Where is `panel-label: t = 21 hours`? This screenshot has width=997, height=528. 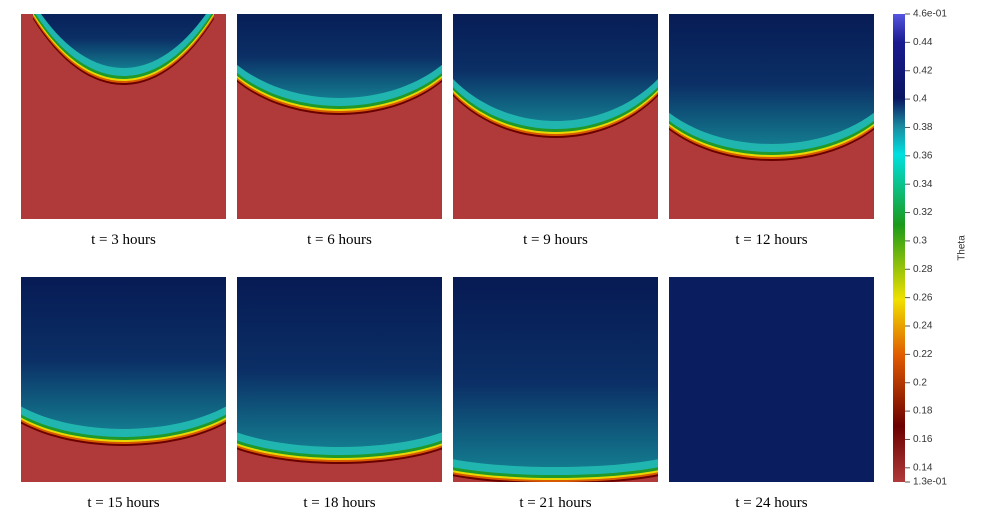 panel-label: t = 21 hours is located at coordinates (555, 503).